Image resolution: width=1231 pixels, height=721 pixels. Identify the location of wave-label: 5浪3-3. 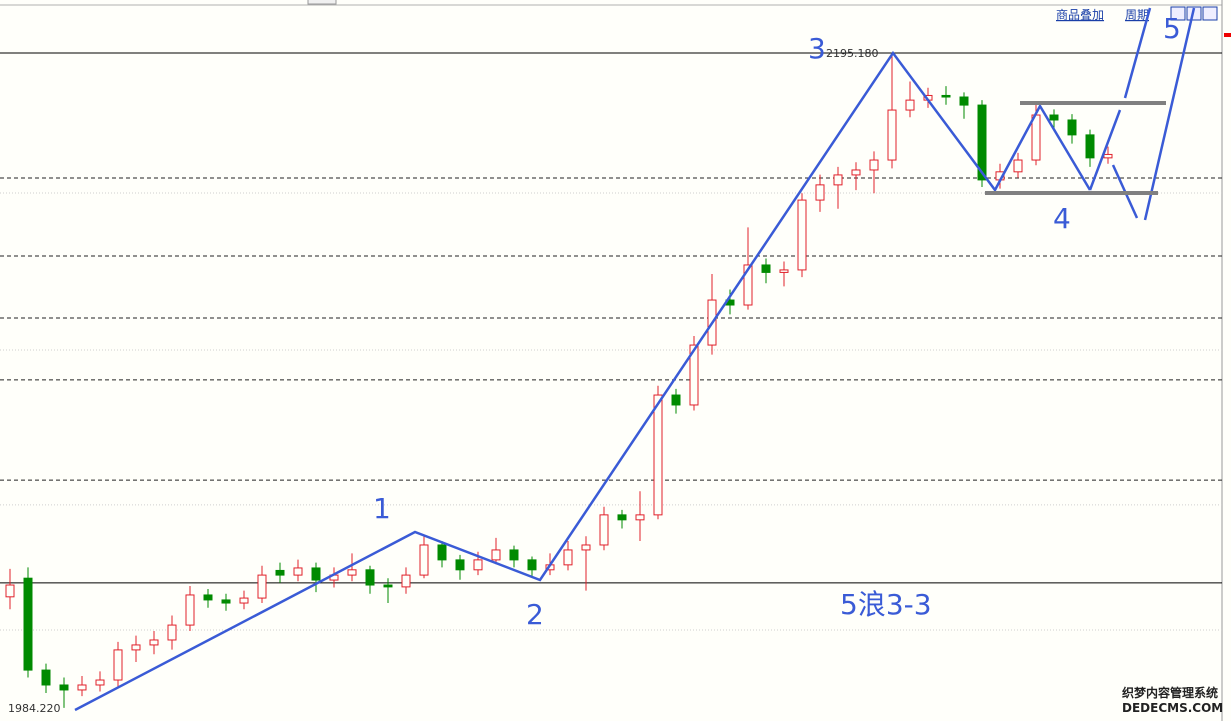
(886, 604).